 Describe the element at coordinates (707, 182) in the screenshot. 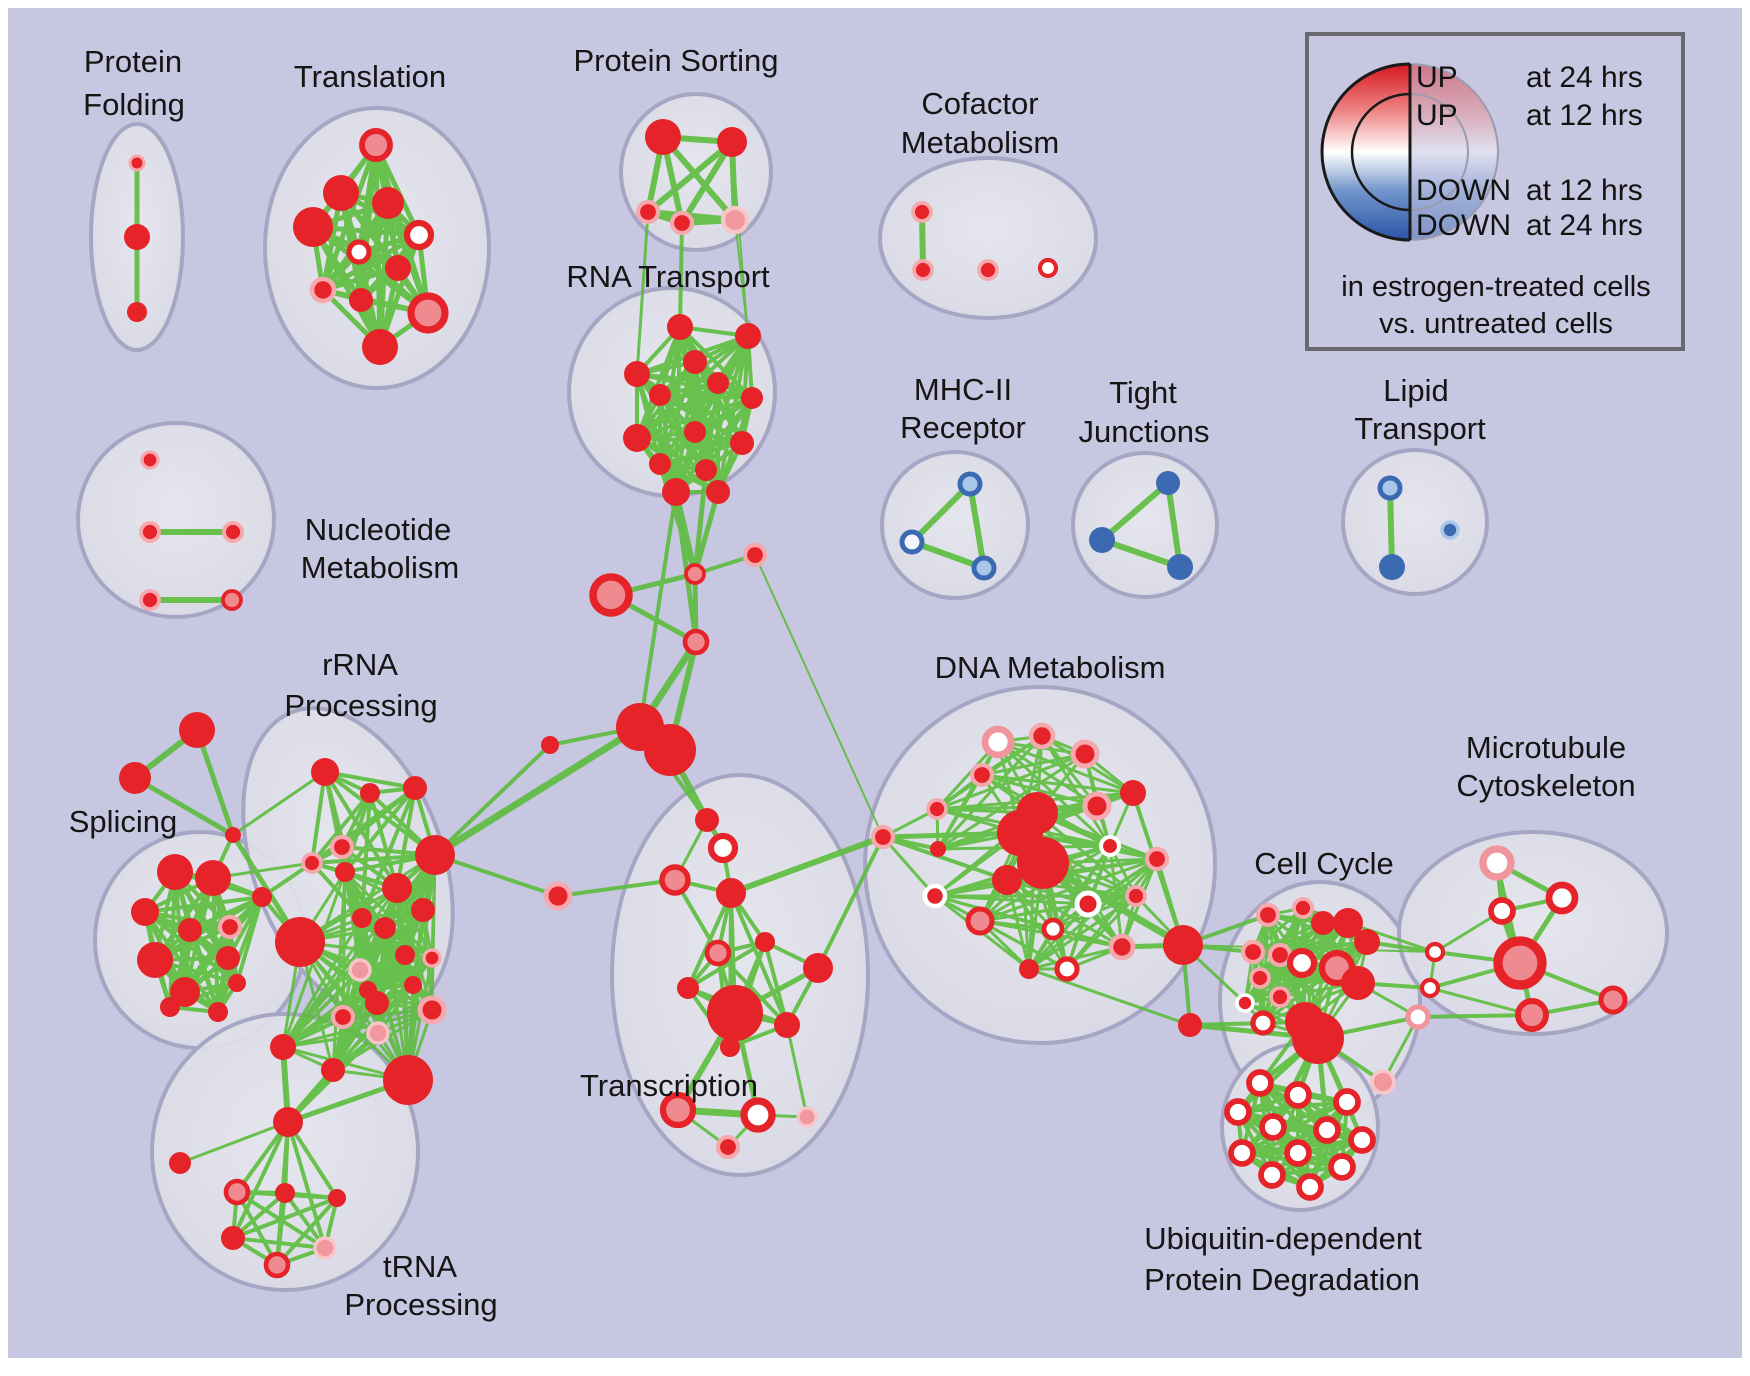

I see `edge-ps2-ps4` at that location.